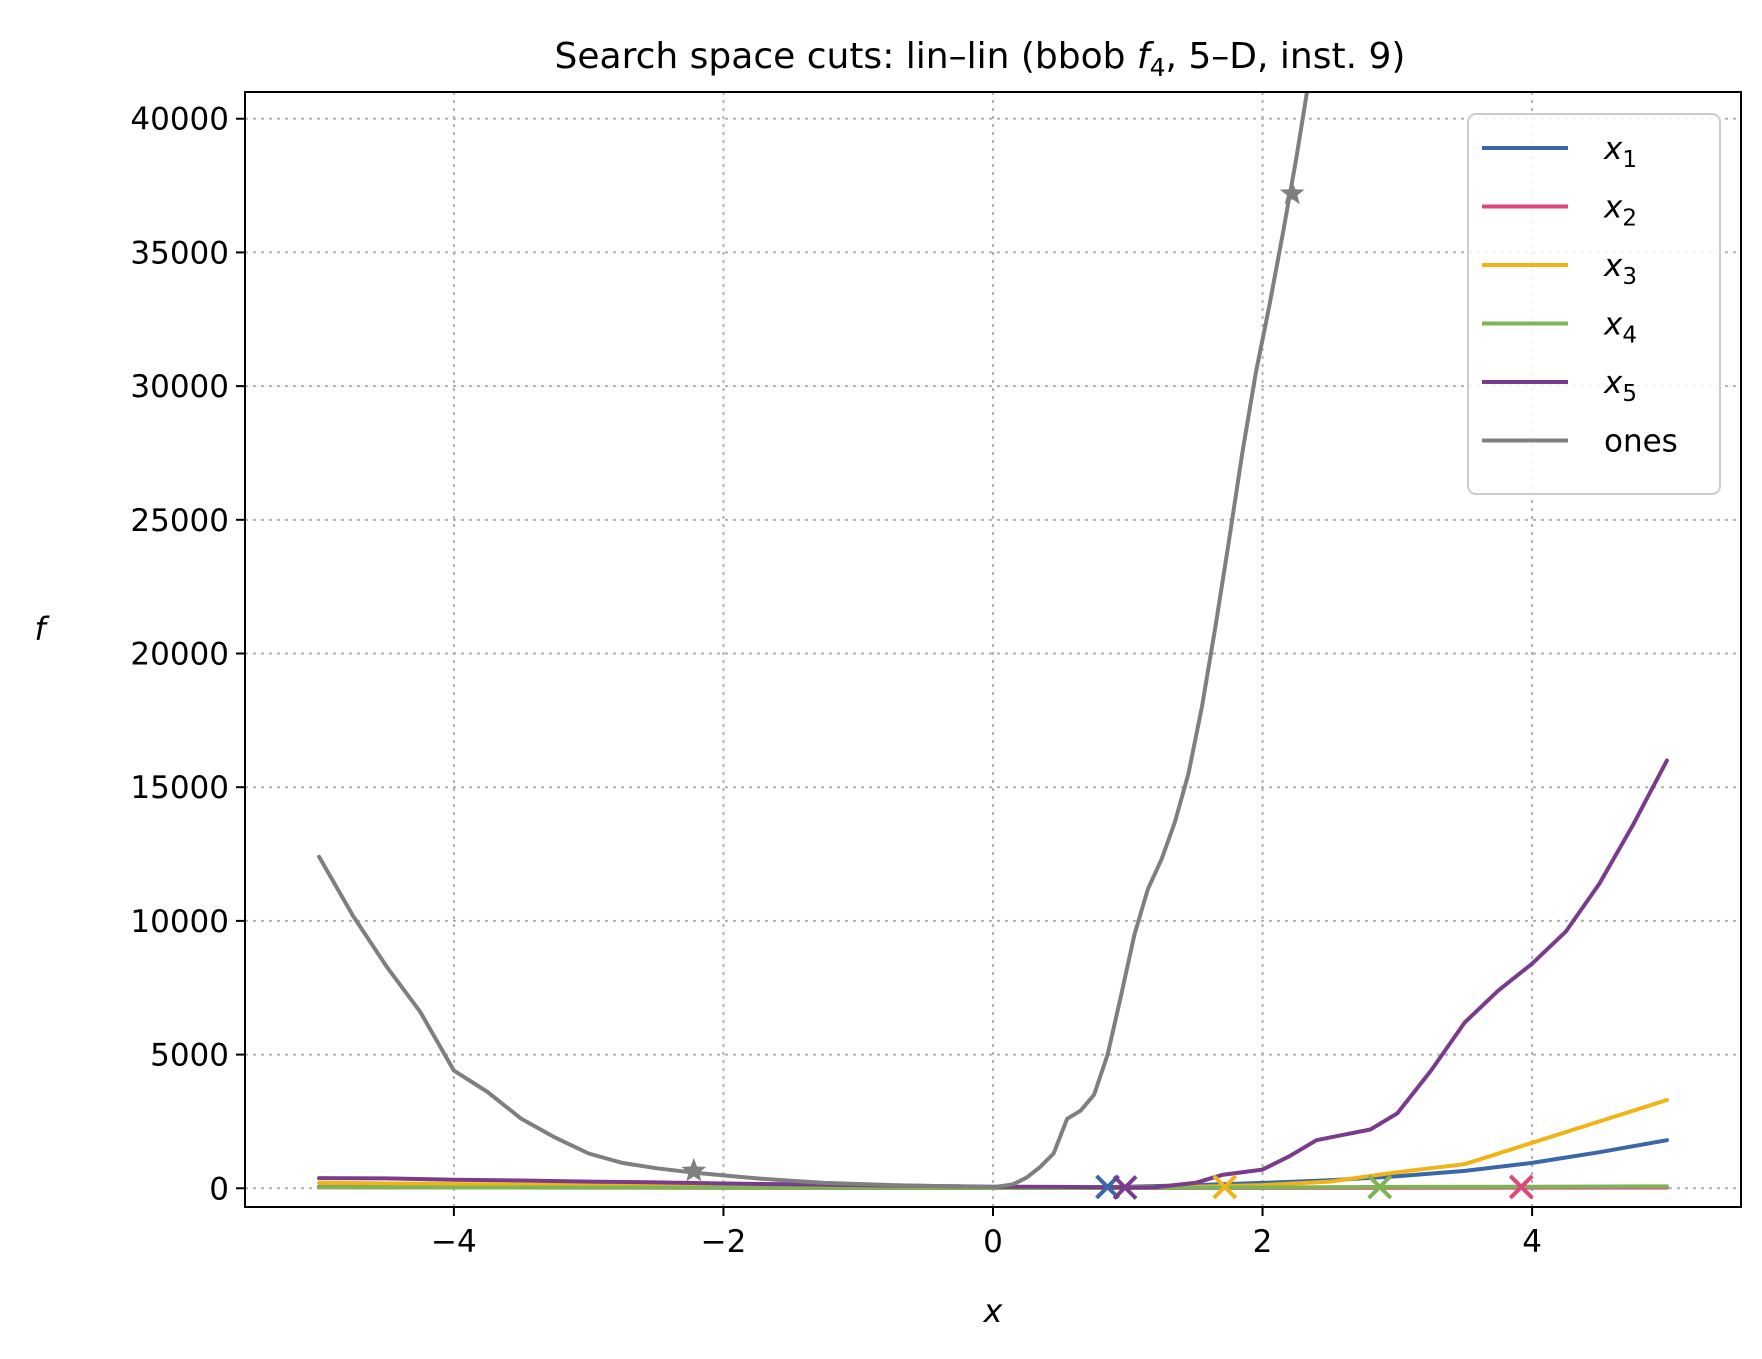  Describe the element at coordinates (1559, 211) in the screenshot. I see `legend-item-x2: x2` at that location.